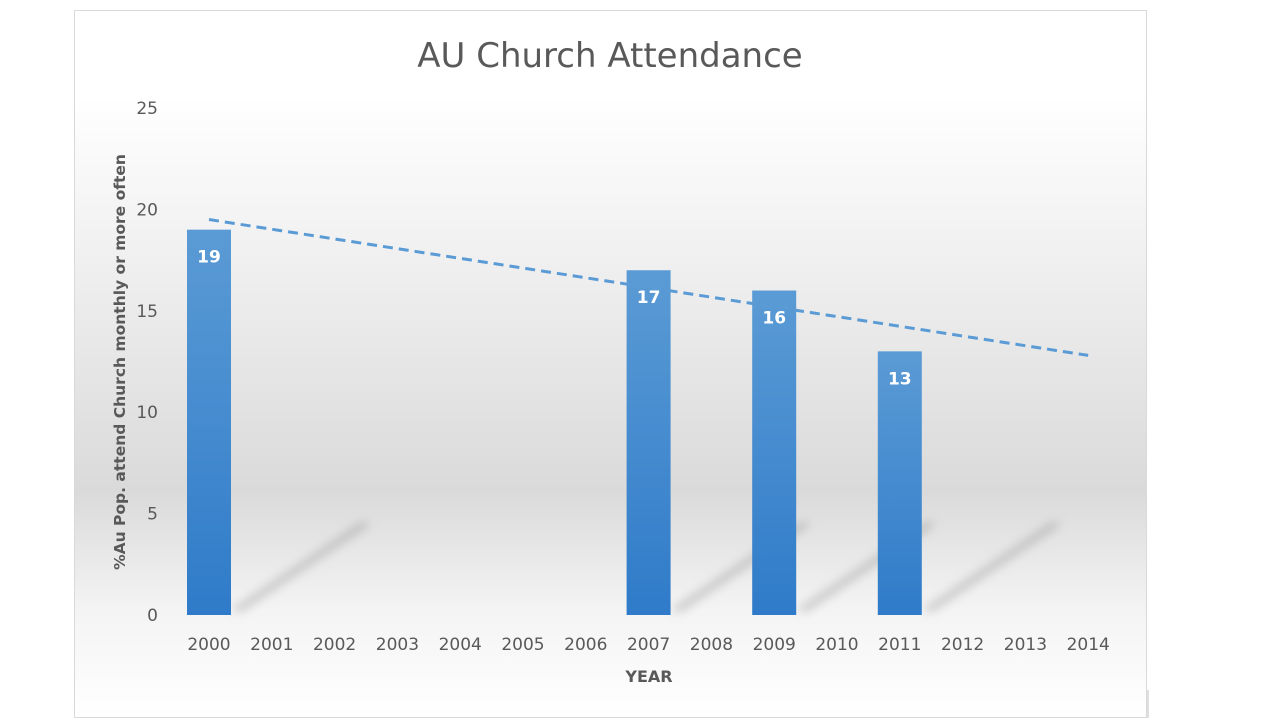 Image resolution: width=1280 pixels, height=725 pixels. Describe the element at coordinates (147, 210) in the screenshot. I see `y-tick-label: 20` at that location.